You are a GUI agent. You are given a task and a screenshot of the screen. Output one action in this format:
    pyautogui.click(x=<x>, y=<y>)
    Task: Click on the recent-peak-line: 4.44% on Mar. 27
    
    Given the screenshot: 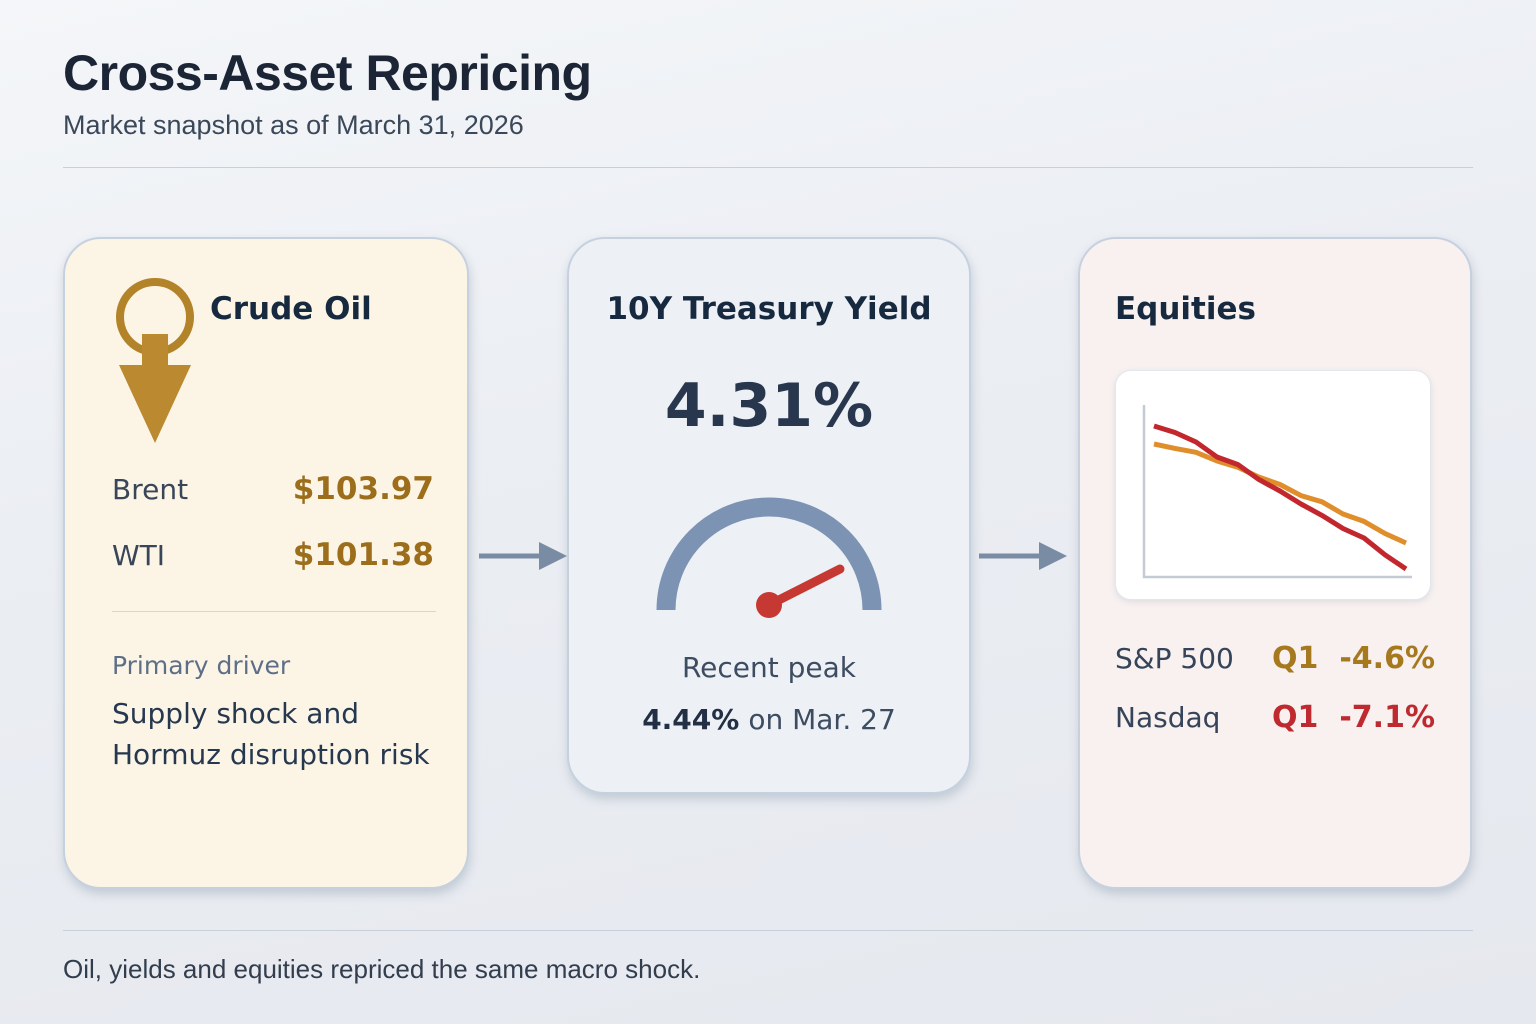 What is the action you would take?
    pyautogui.click(x=769, y=719)
    